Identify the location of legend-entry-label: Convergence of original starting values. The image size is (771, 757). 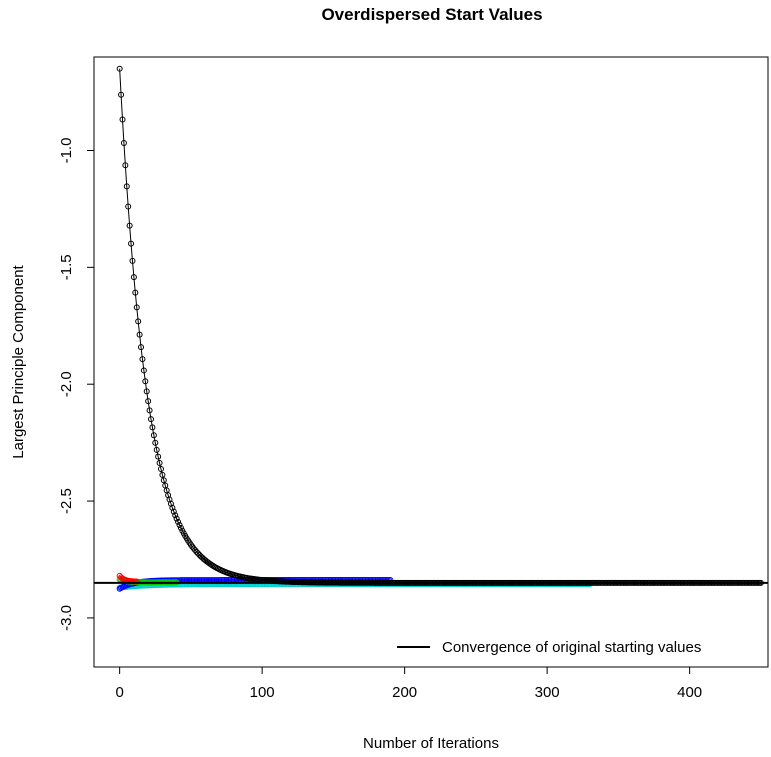
(571, 647).